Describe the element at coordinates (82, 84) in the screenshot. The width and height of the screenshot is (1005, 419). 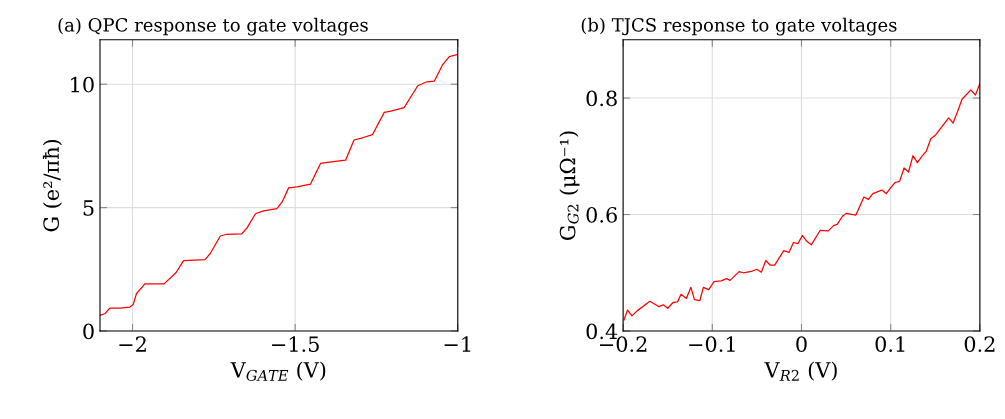
I see `y-tick-label: 10` at that location.